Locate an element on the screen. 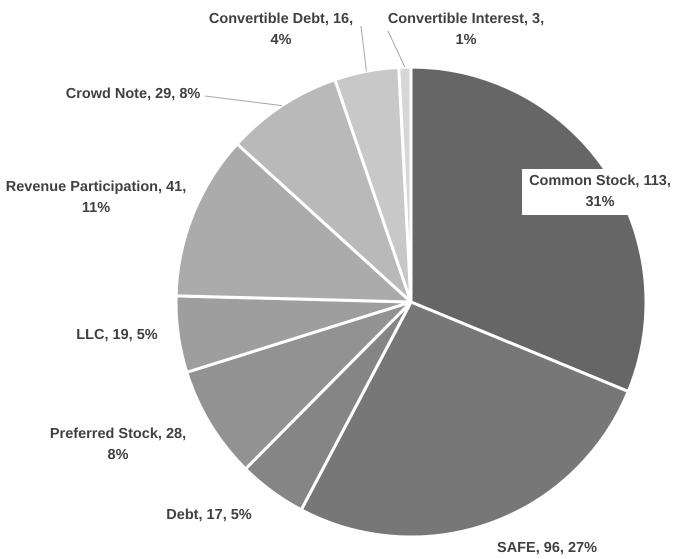  slice-label: SAFE, 96, 27% is located at coordinates (547, 548).